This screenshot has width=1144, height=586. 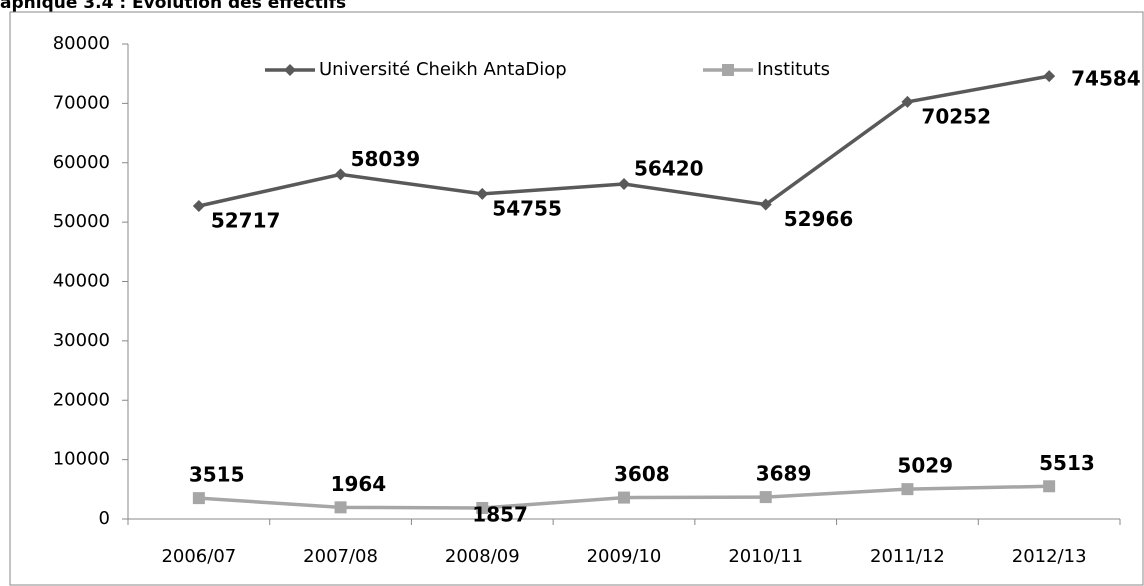 What do you see at coordinates (669, 169) in the screenshot?
I see `data-label: 56420` at bounding box center [669, 169].